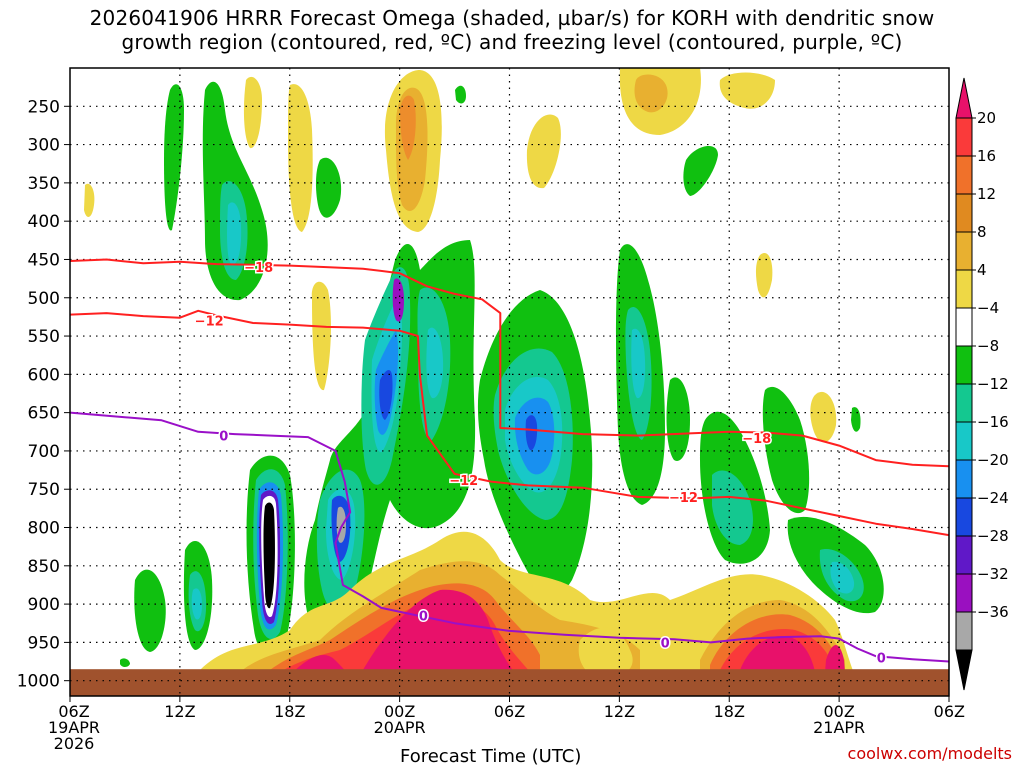  What do you see at coordinates (44, 222) in the screenshot?
I see `y-tick-label: 400` at bounding box center [44, 222].